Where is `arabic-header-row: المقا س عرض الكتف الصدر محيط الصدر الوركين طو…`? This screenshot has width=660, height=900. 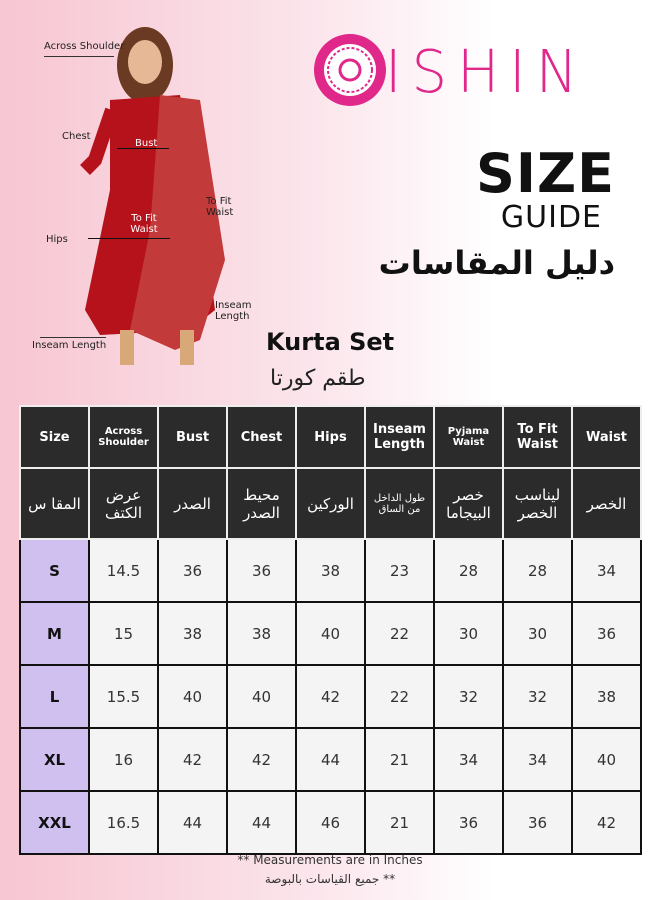 arabic-header-row: المقا س عرض الكتف الصدر محيط الصدر الوركين طو… is located at coordinates (330, 503).